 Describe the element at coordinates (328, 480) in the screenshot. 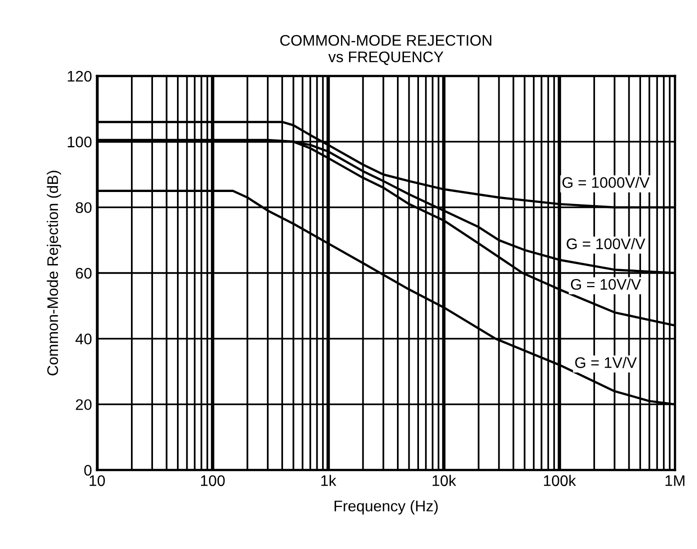

I see `x-tick-label: 1k` at that location.